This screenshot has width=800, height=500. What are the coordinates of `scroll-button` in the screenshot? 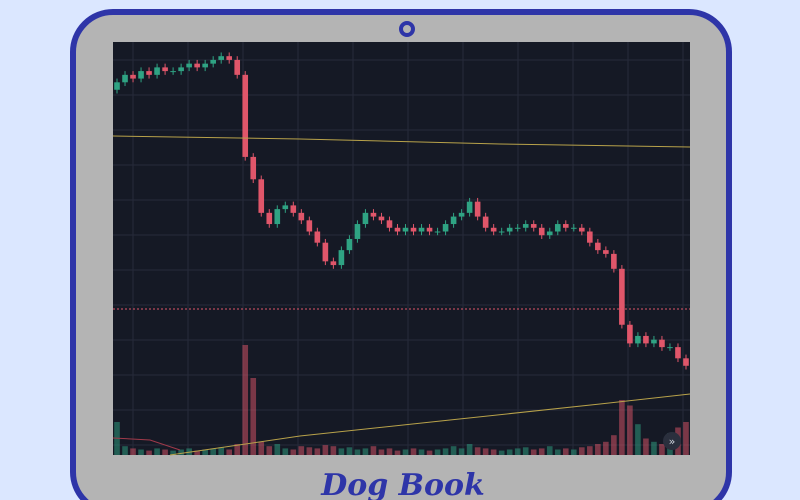 It's located at (672, 441).